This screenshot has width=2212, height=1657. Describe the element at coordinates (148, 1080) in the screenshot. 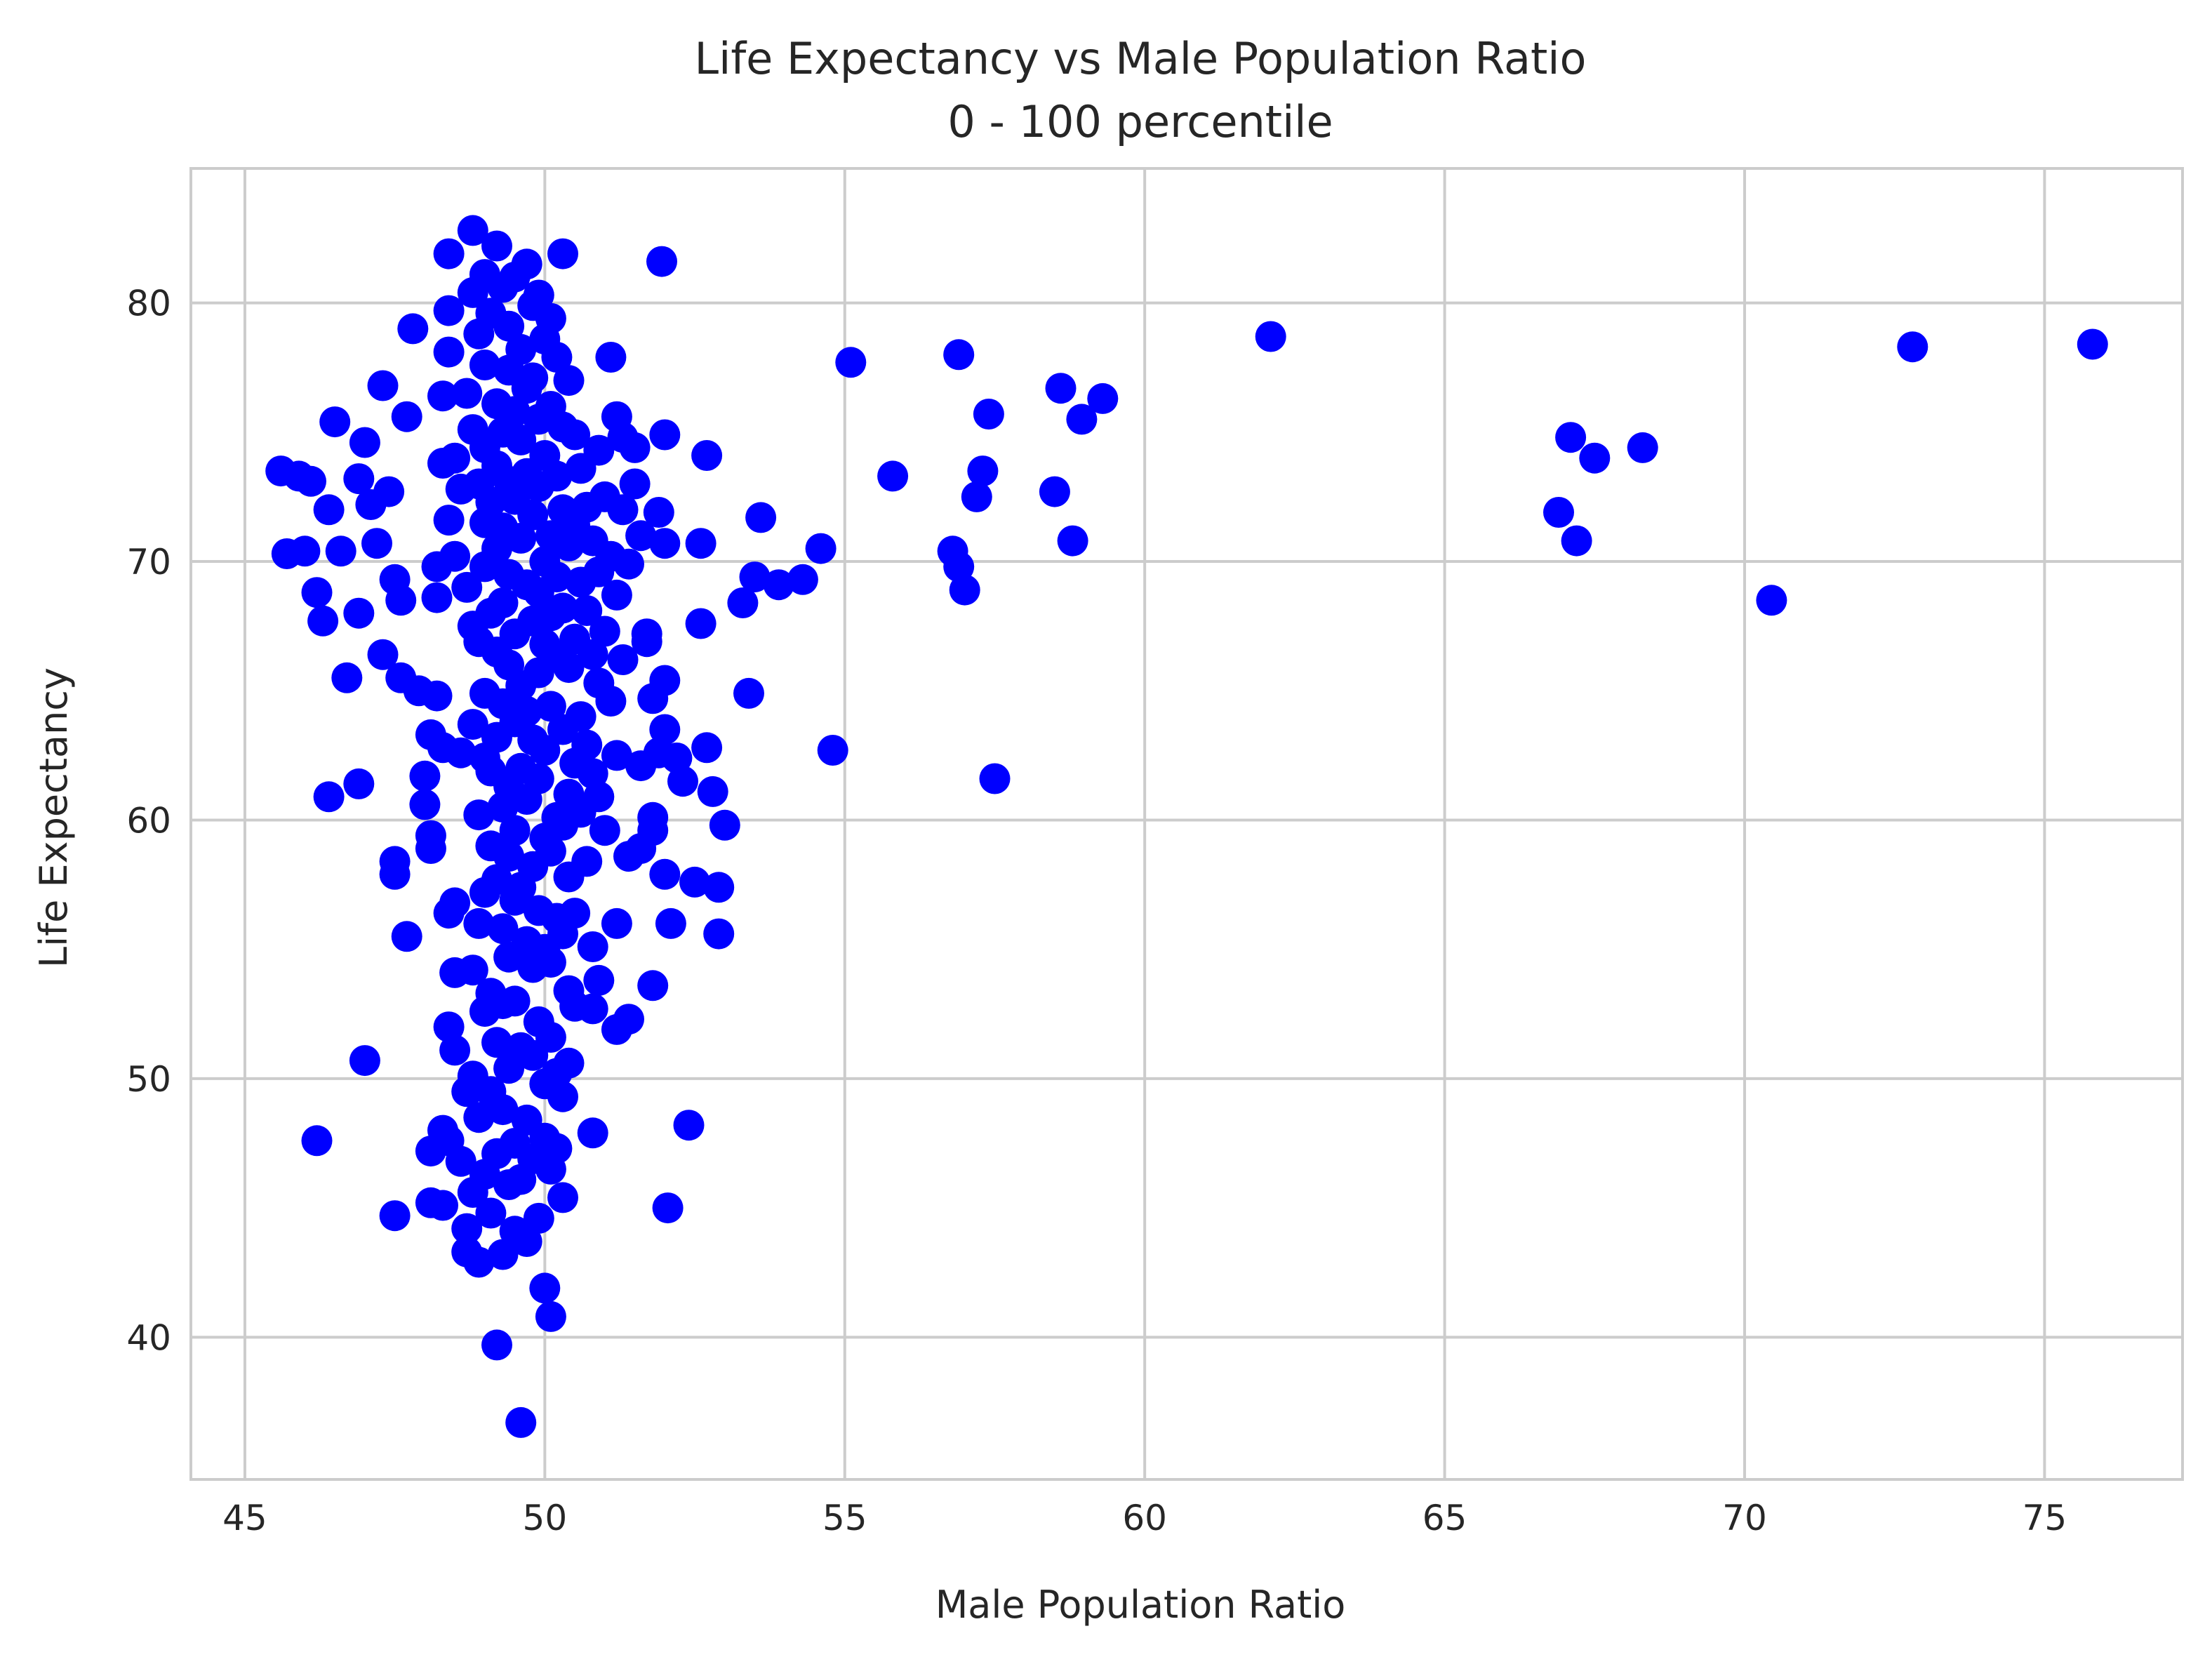

I see `y-tick-label: 50` at that location.